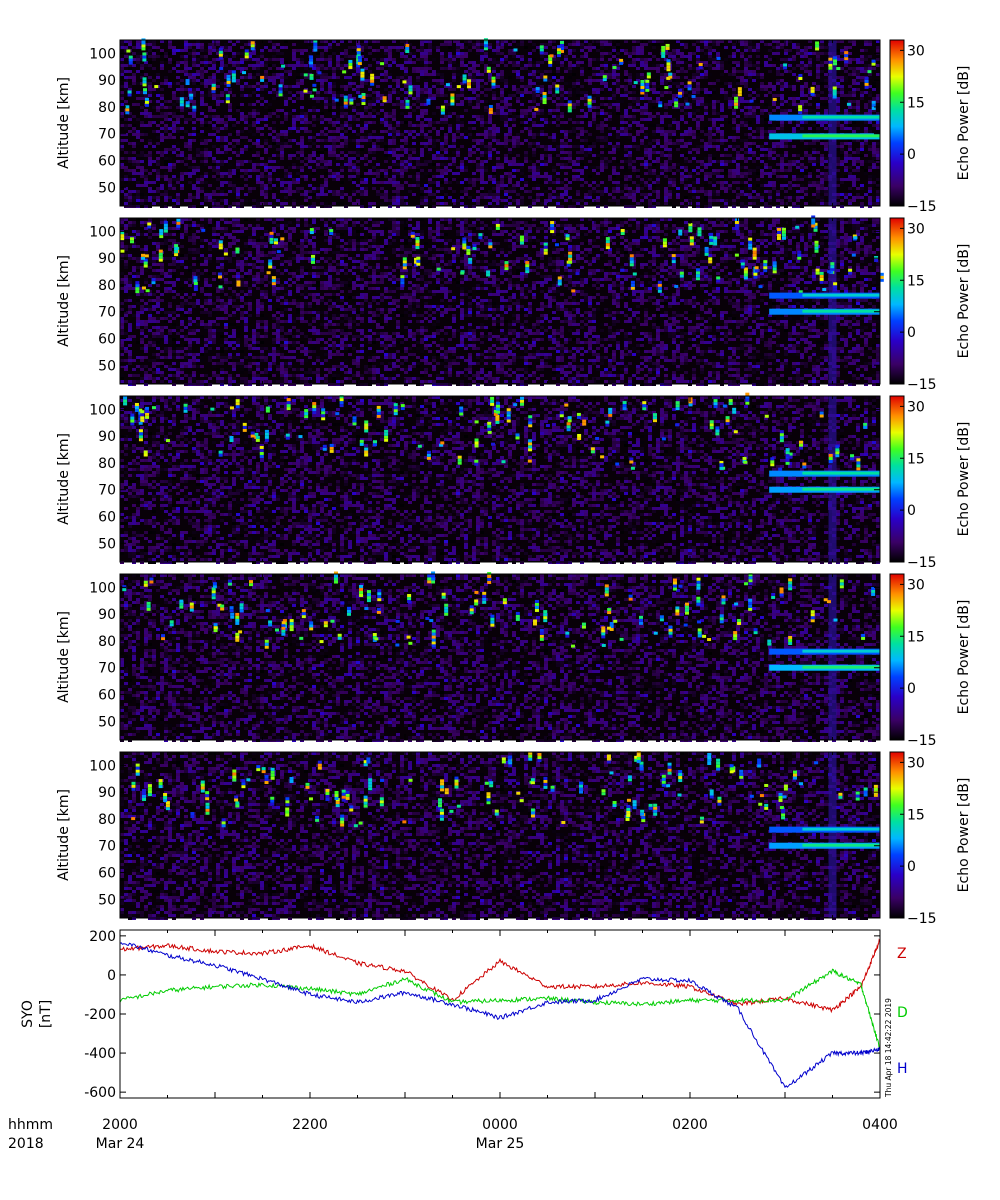 This screenshot has height=1200, width=1000. Describe the element at coordinates (26, 1144) in the screenshot. I see `xaxis-row2-label: 2018` at that location.